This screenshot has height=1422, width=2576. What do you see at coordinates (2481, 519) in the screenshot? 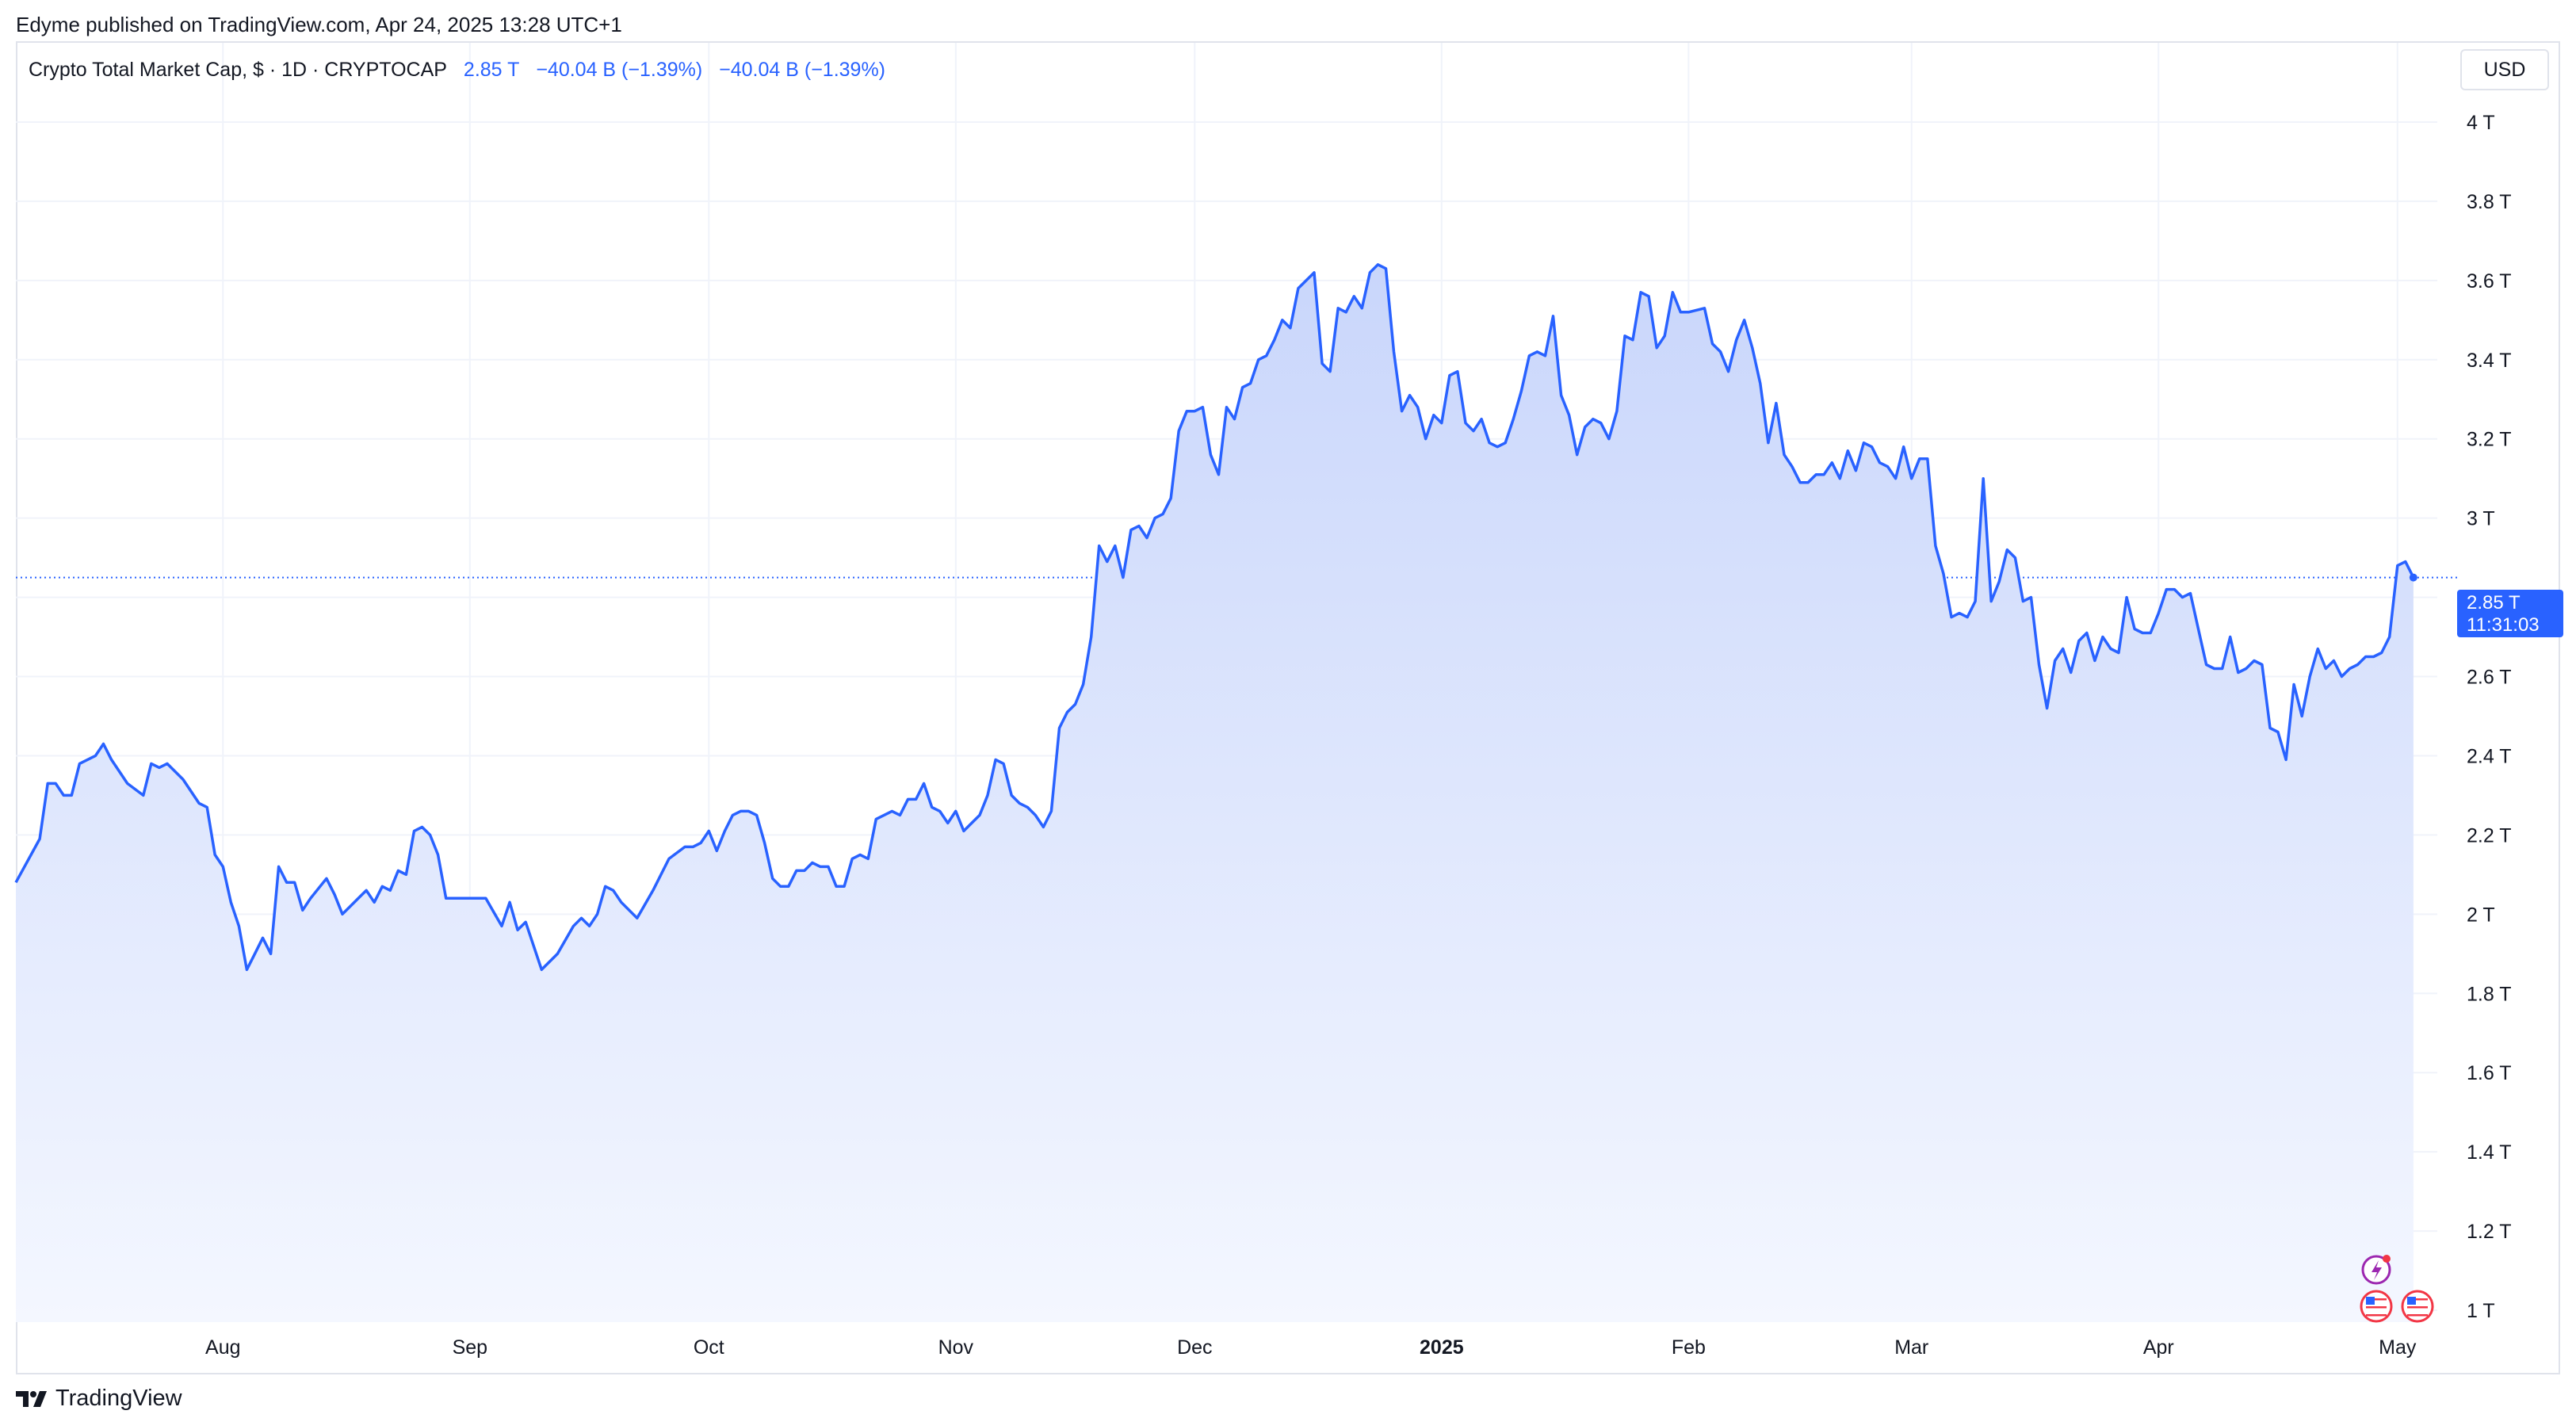
I see `y-tick-label: 3 T` at bounding box center [2481, 519].